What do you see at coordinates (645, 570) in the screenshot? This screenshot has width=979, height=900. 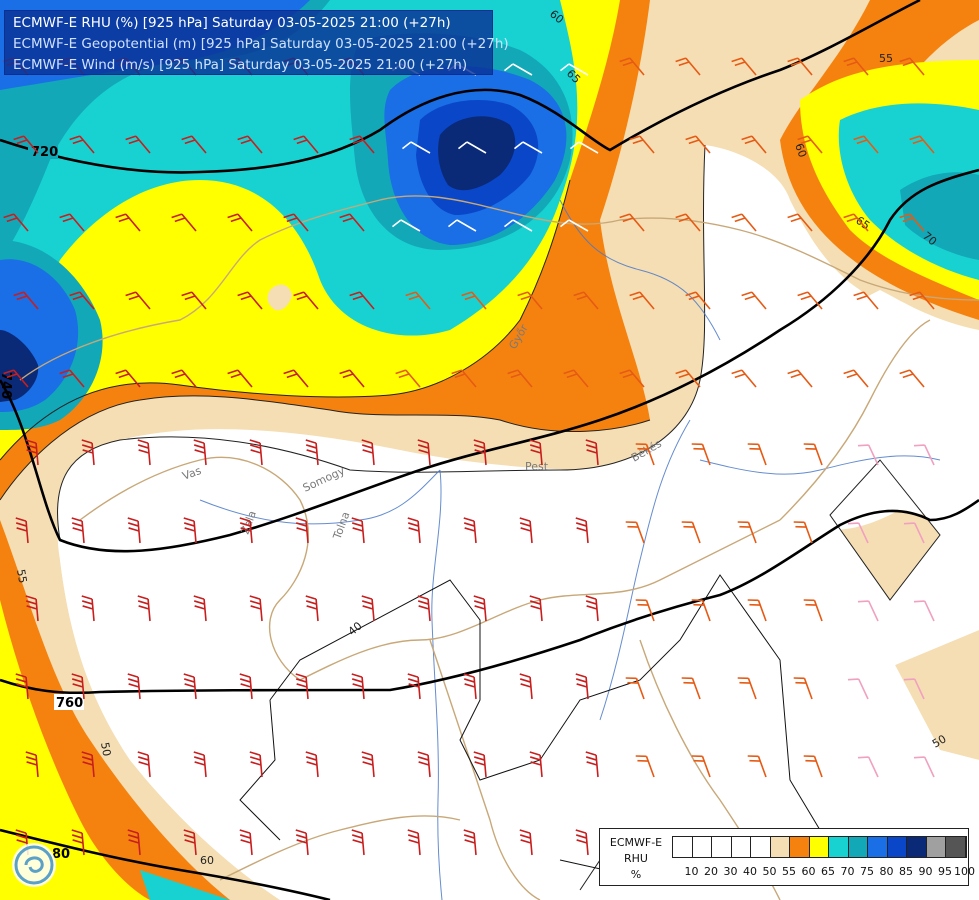 I see `river-tisza` at bounding box center [645, 570].